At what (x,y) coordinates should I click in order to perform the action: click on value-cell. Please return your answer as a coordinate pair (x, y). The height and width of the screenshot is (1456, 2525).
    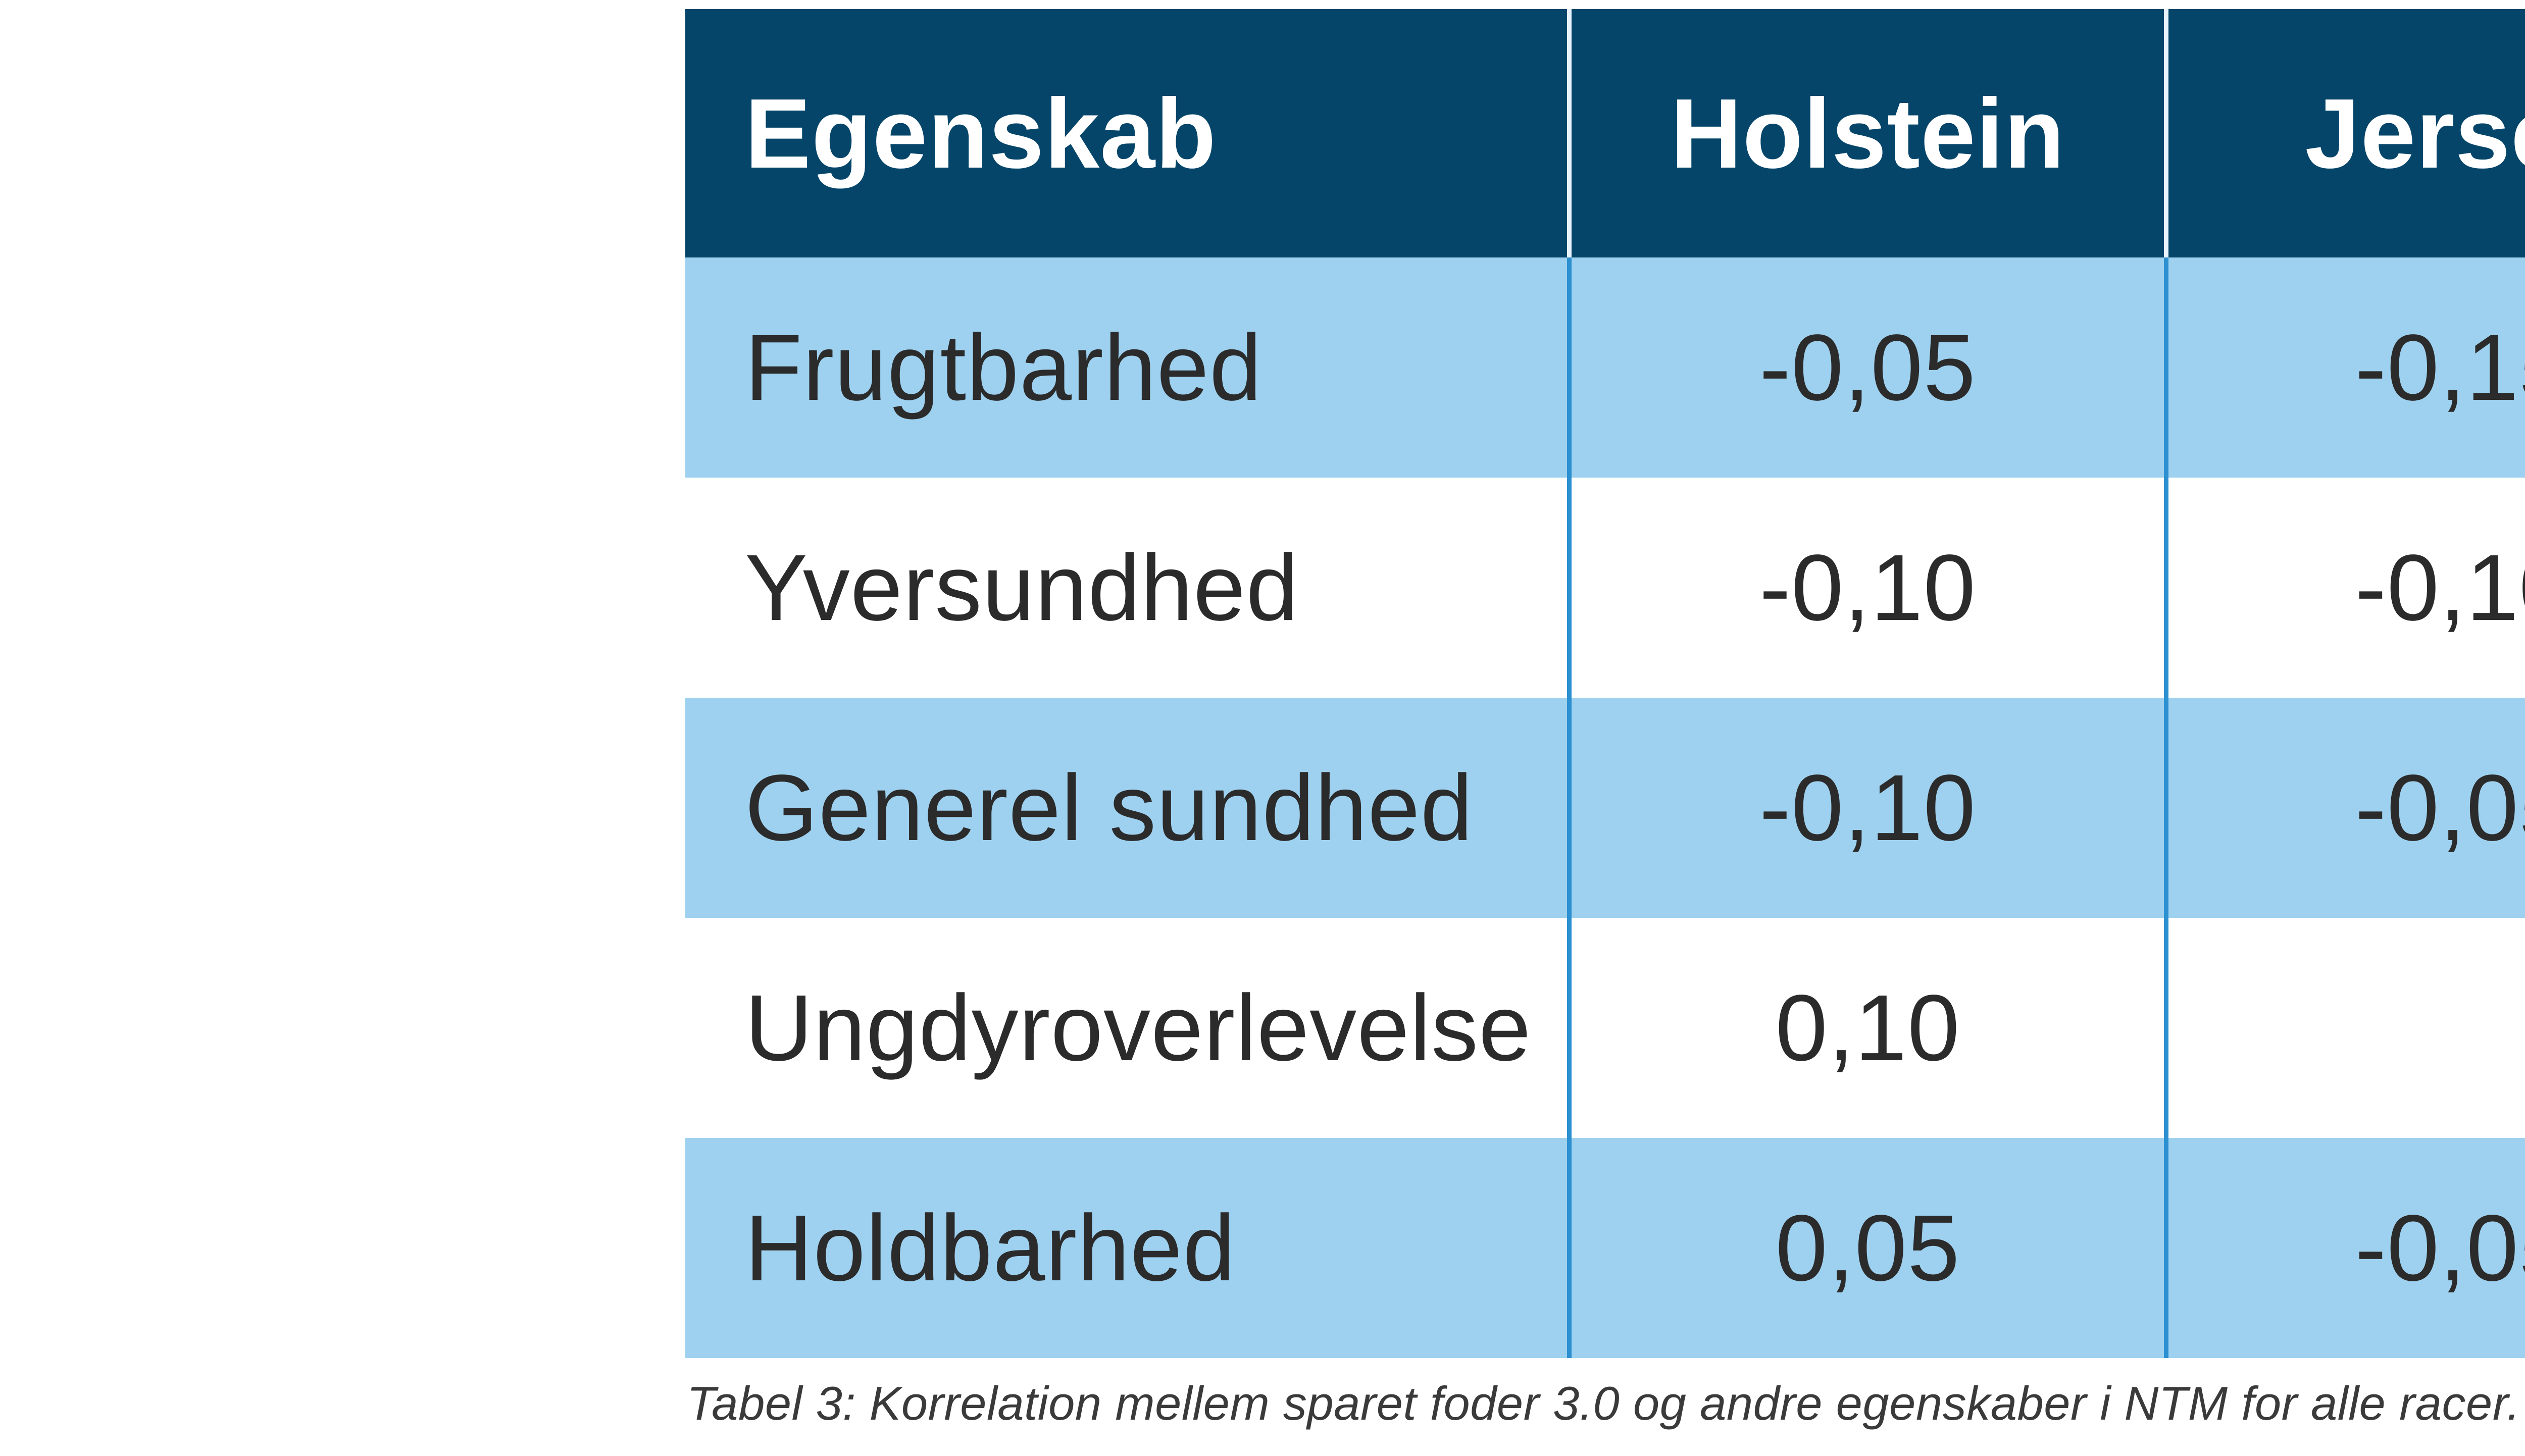
    Looking at the image, I should click on (2344, 1028).